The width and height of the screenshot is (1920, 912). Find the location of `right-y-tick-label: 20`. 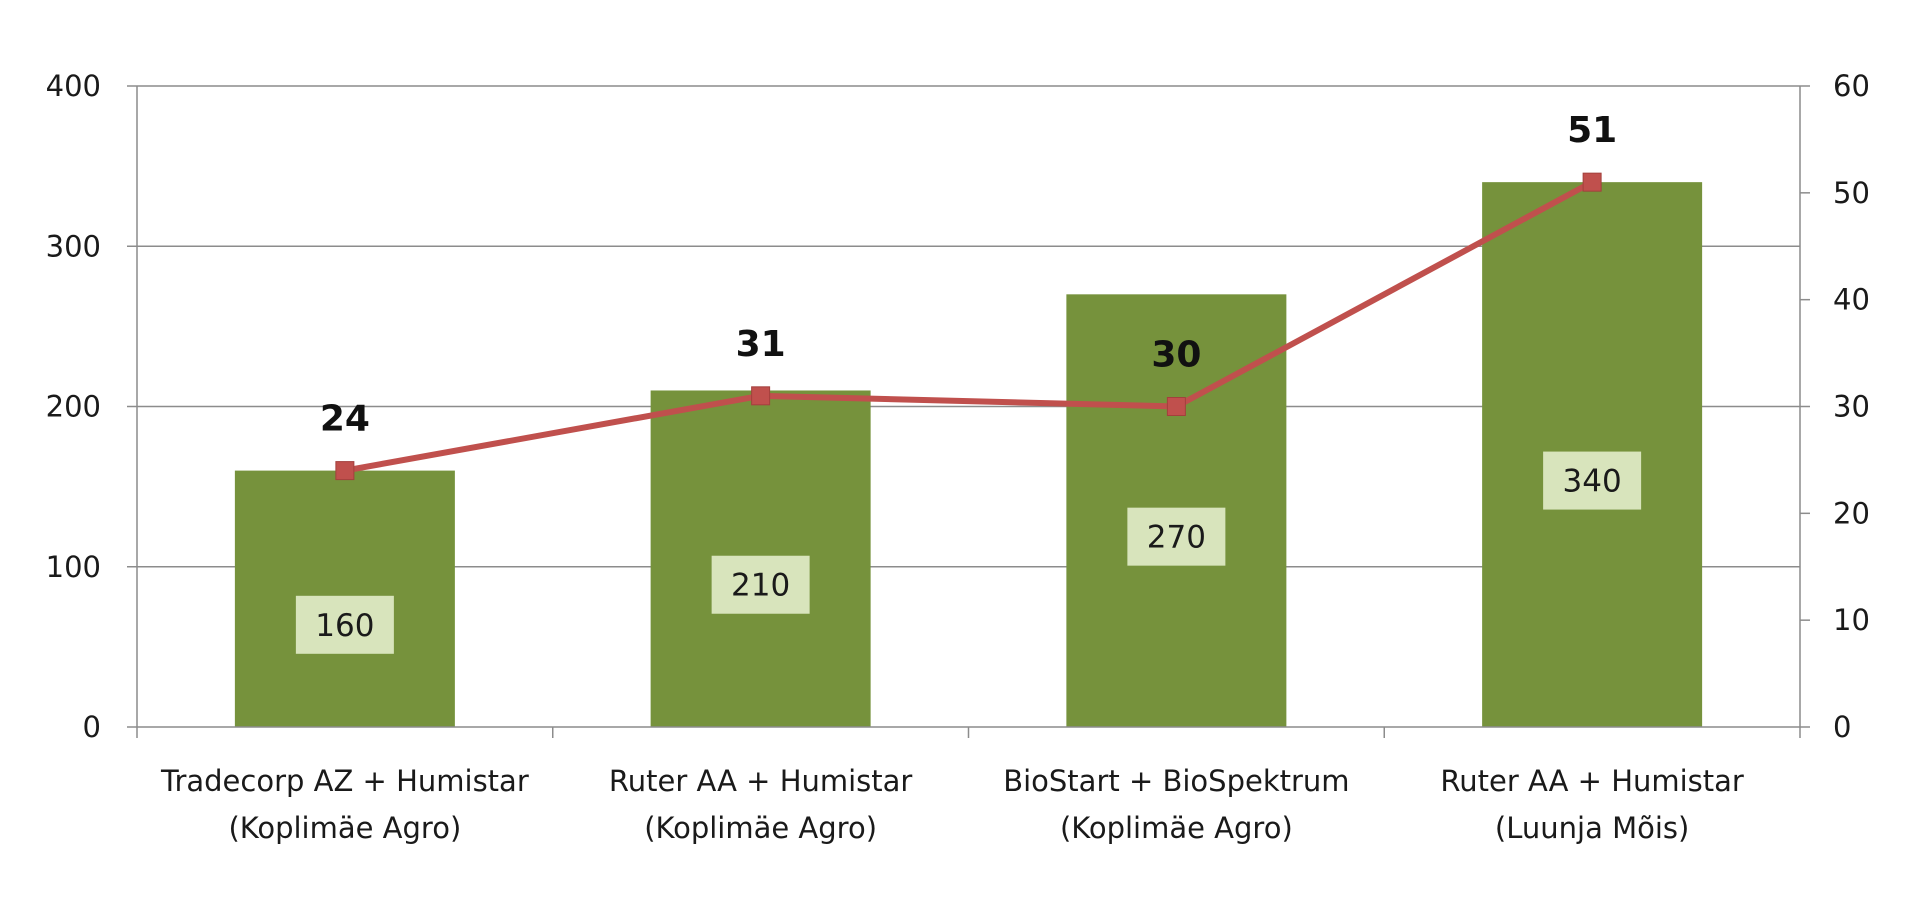

right-y-tick-label: 20 is located at coordinates (1851, 513).